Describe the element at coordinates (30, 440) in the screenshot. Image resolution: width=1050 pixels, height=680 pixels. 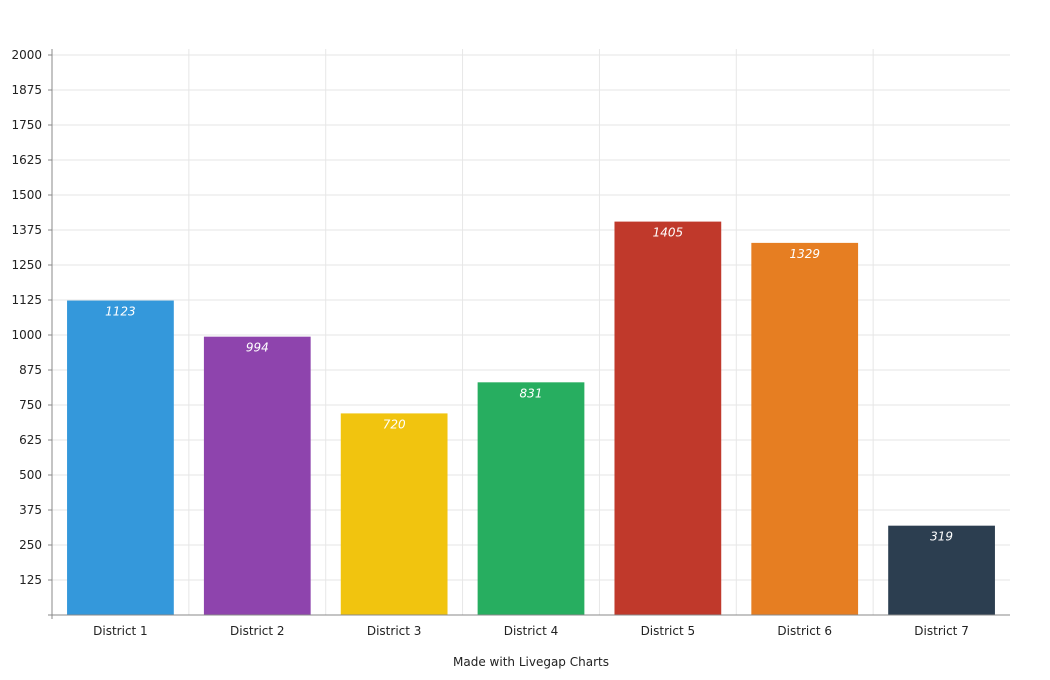
I see `y-tick-label: 625` at that location.